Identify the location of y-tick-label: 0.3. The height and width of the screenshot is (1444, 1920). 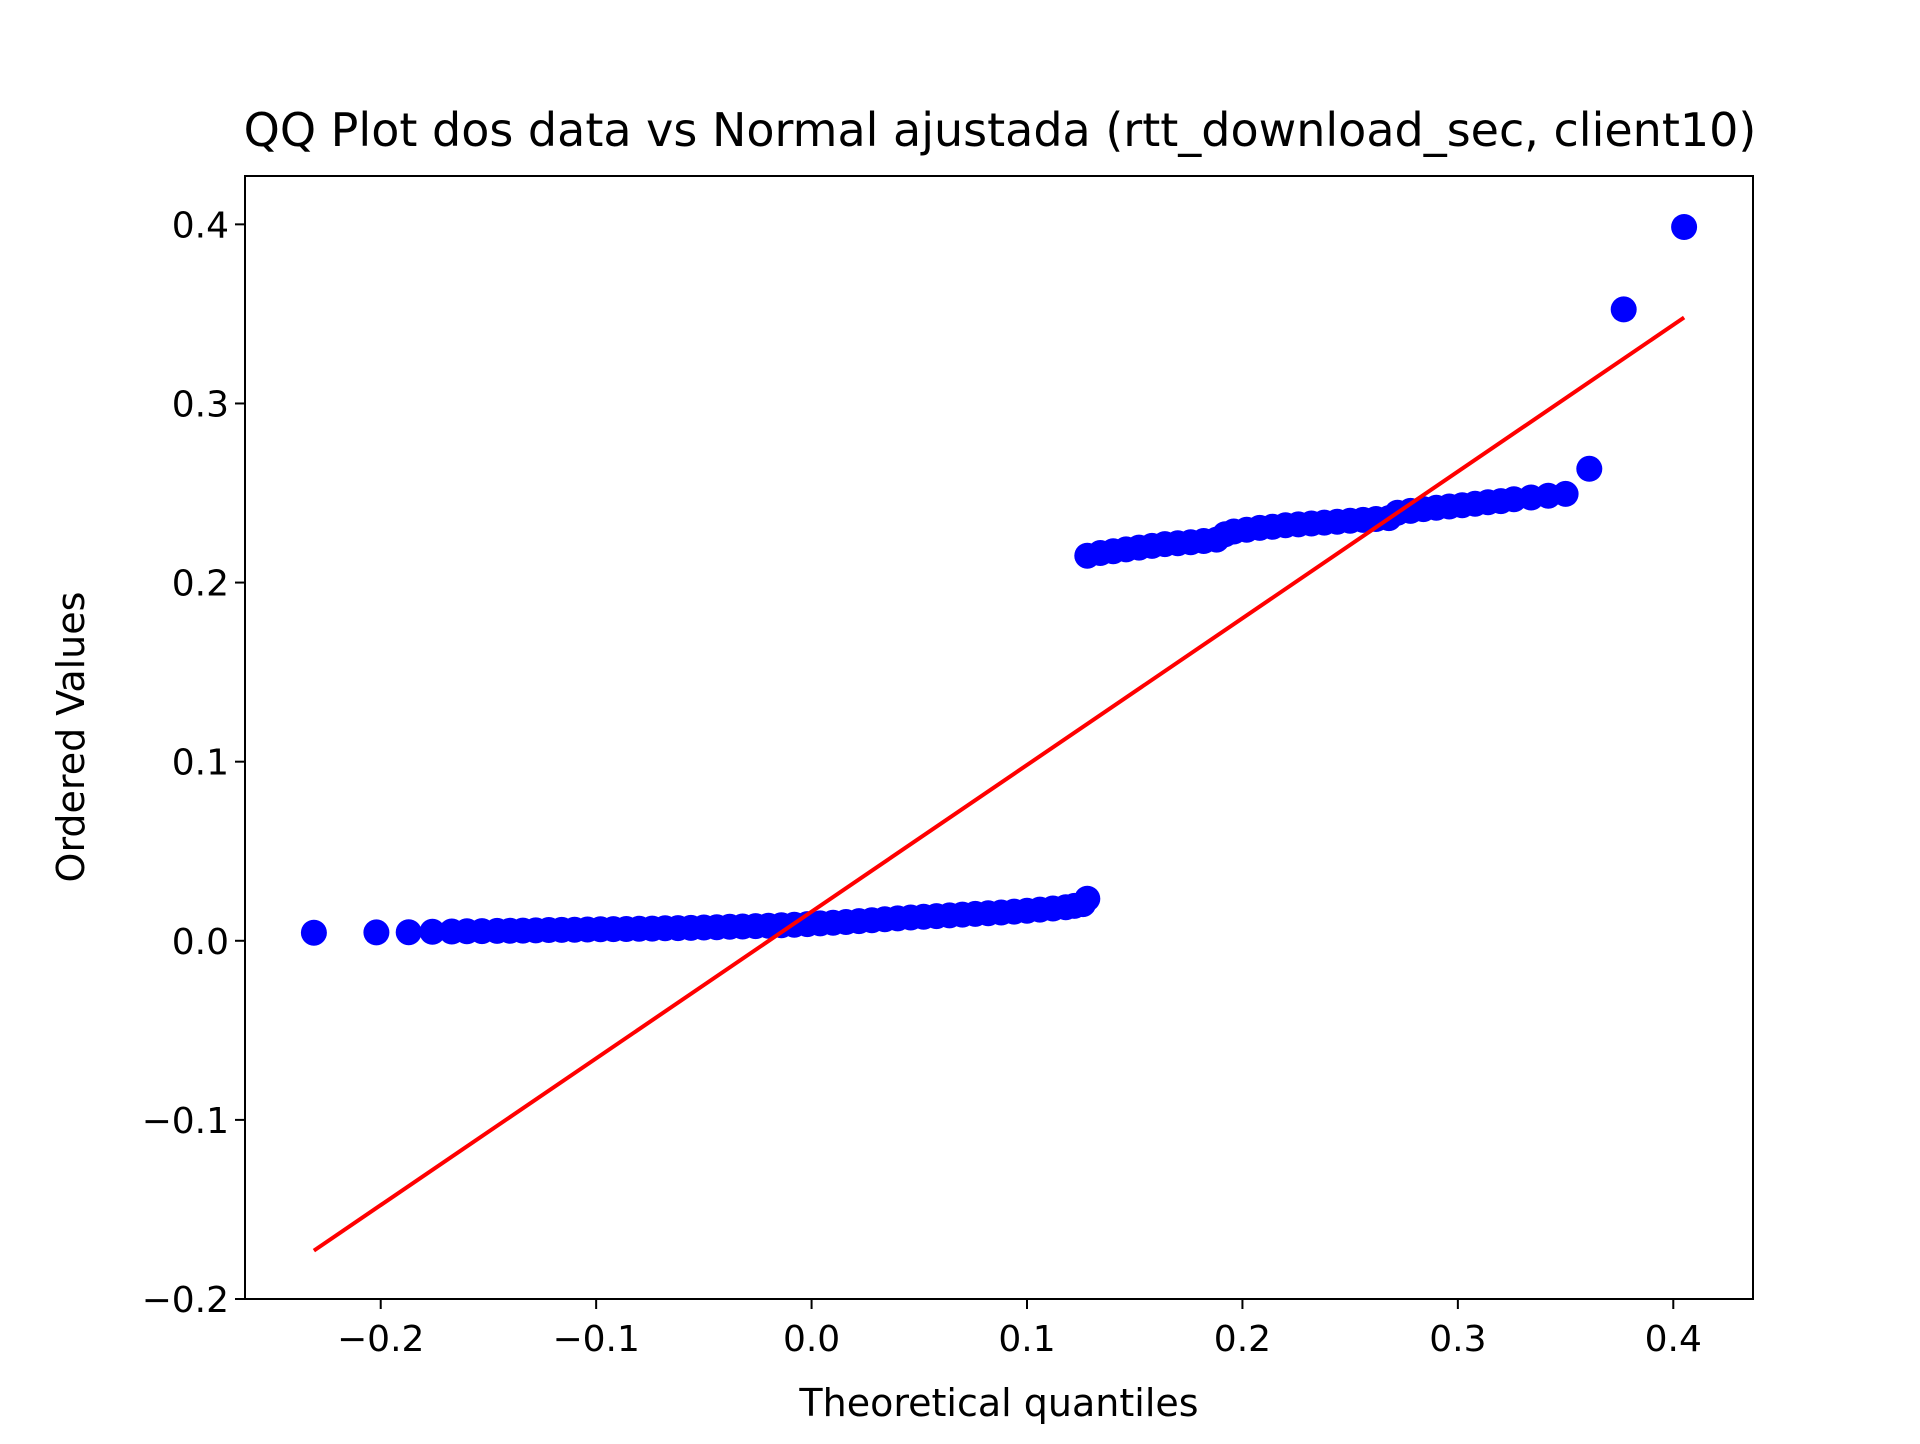
(200, 404).